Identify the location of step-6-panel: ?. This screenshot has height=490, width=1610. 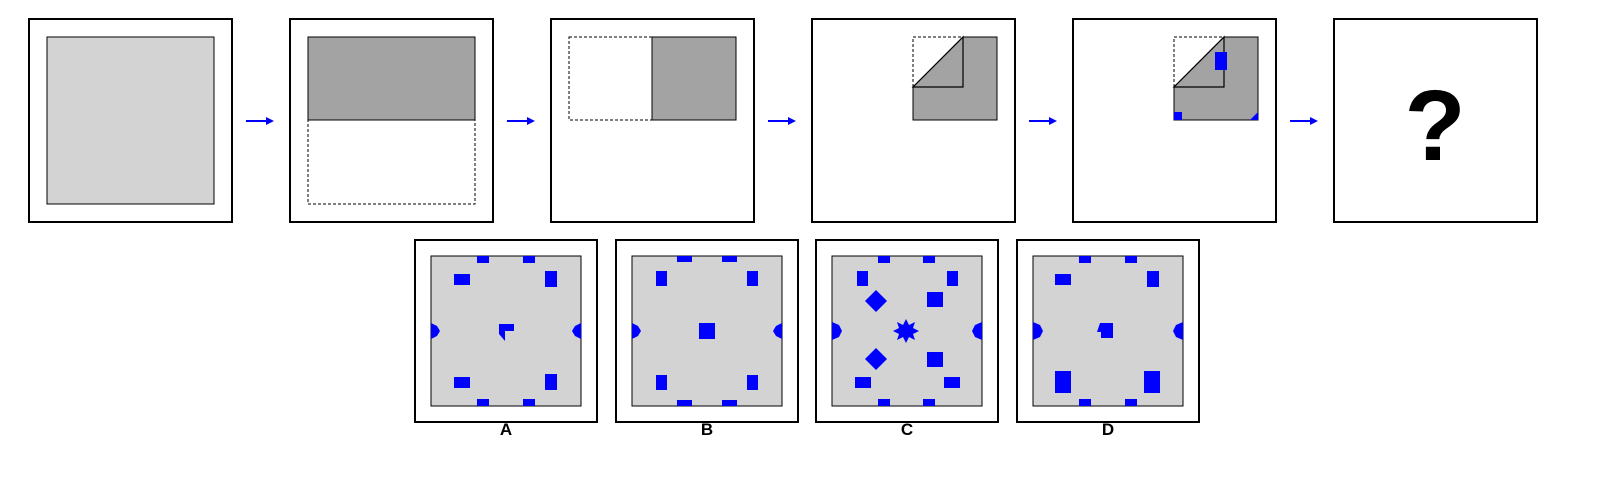
(1435, 120).